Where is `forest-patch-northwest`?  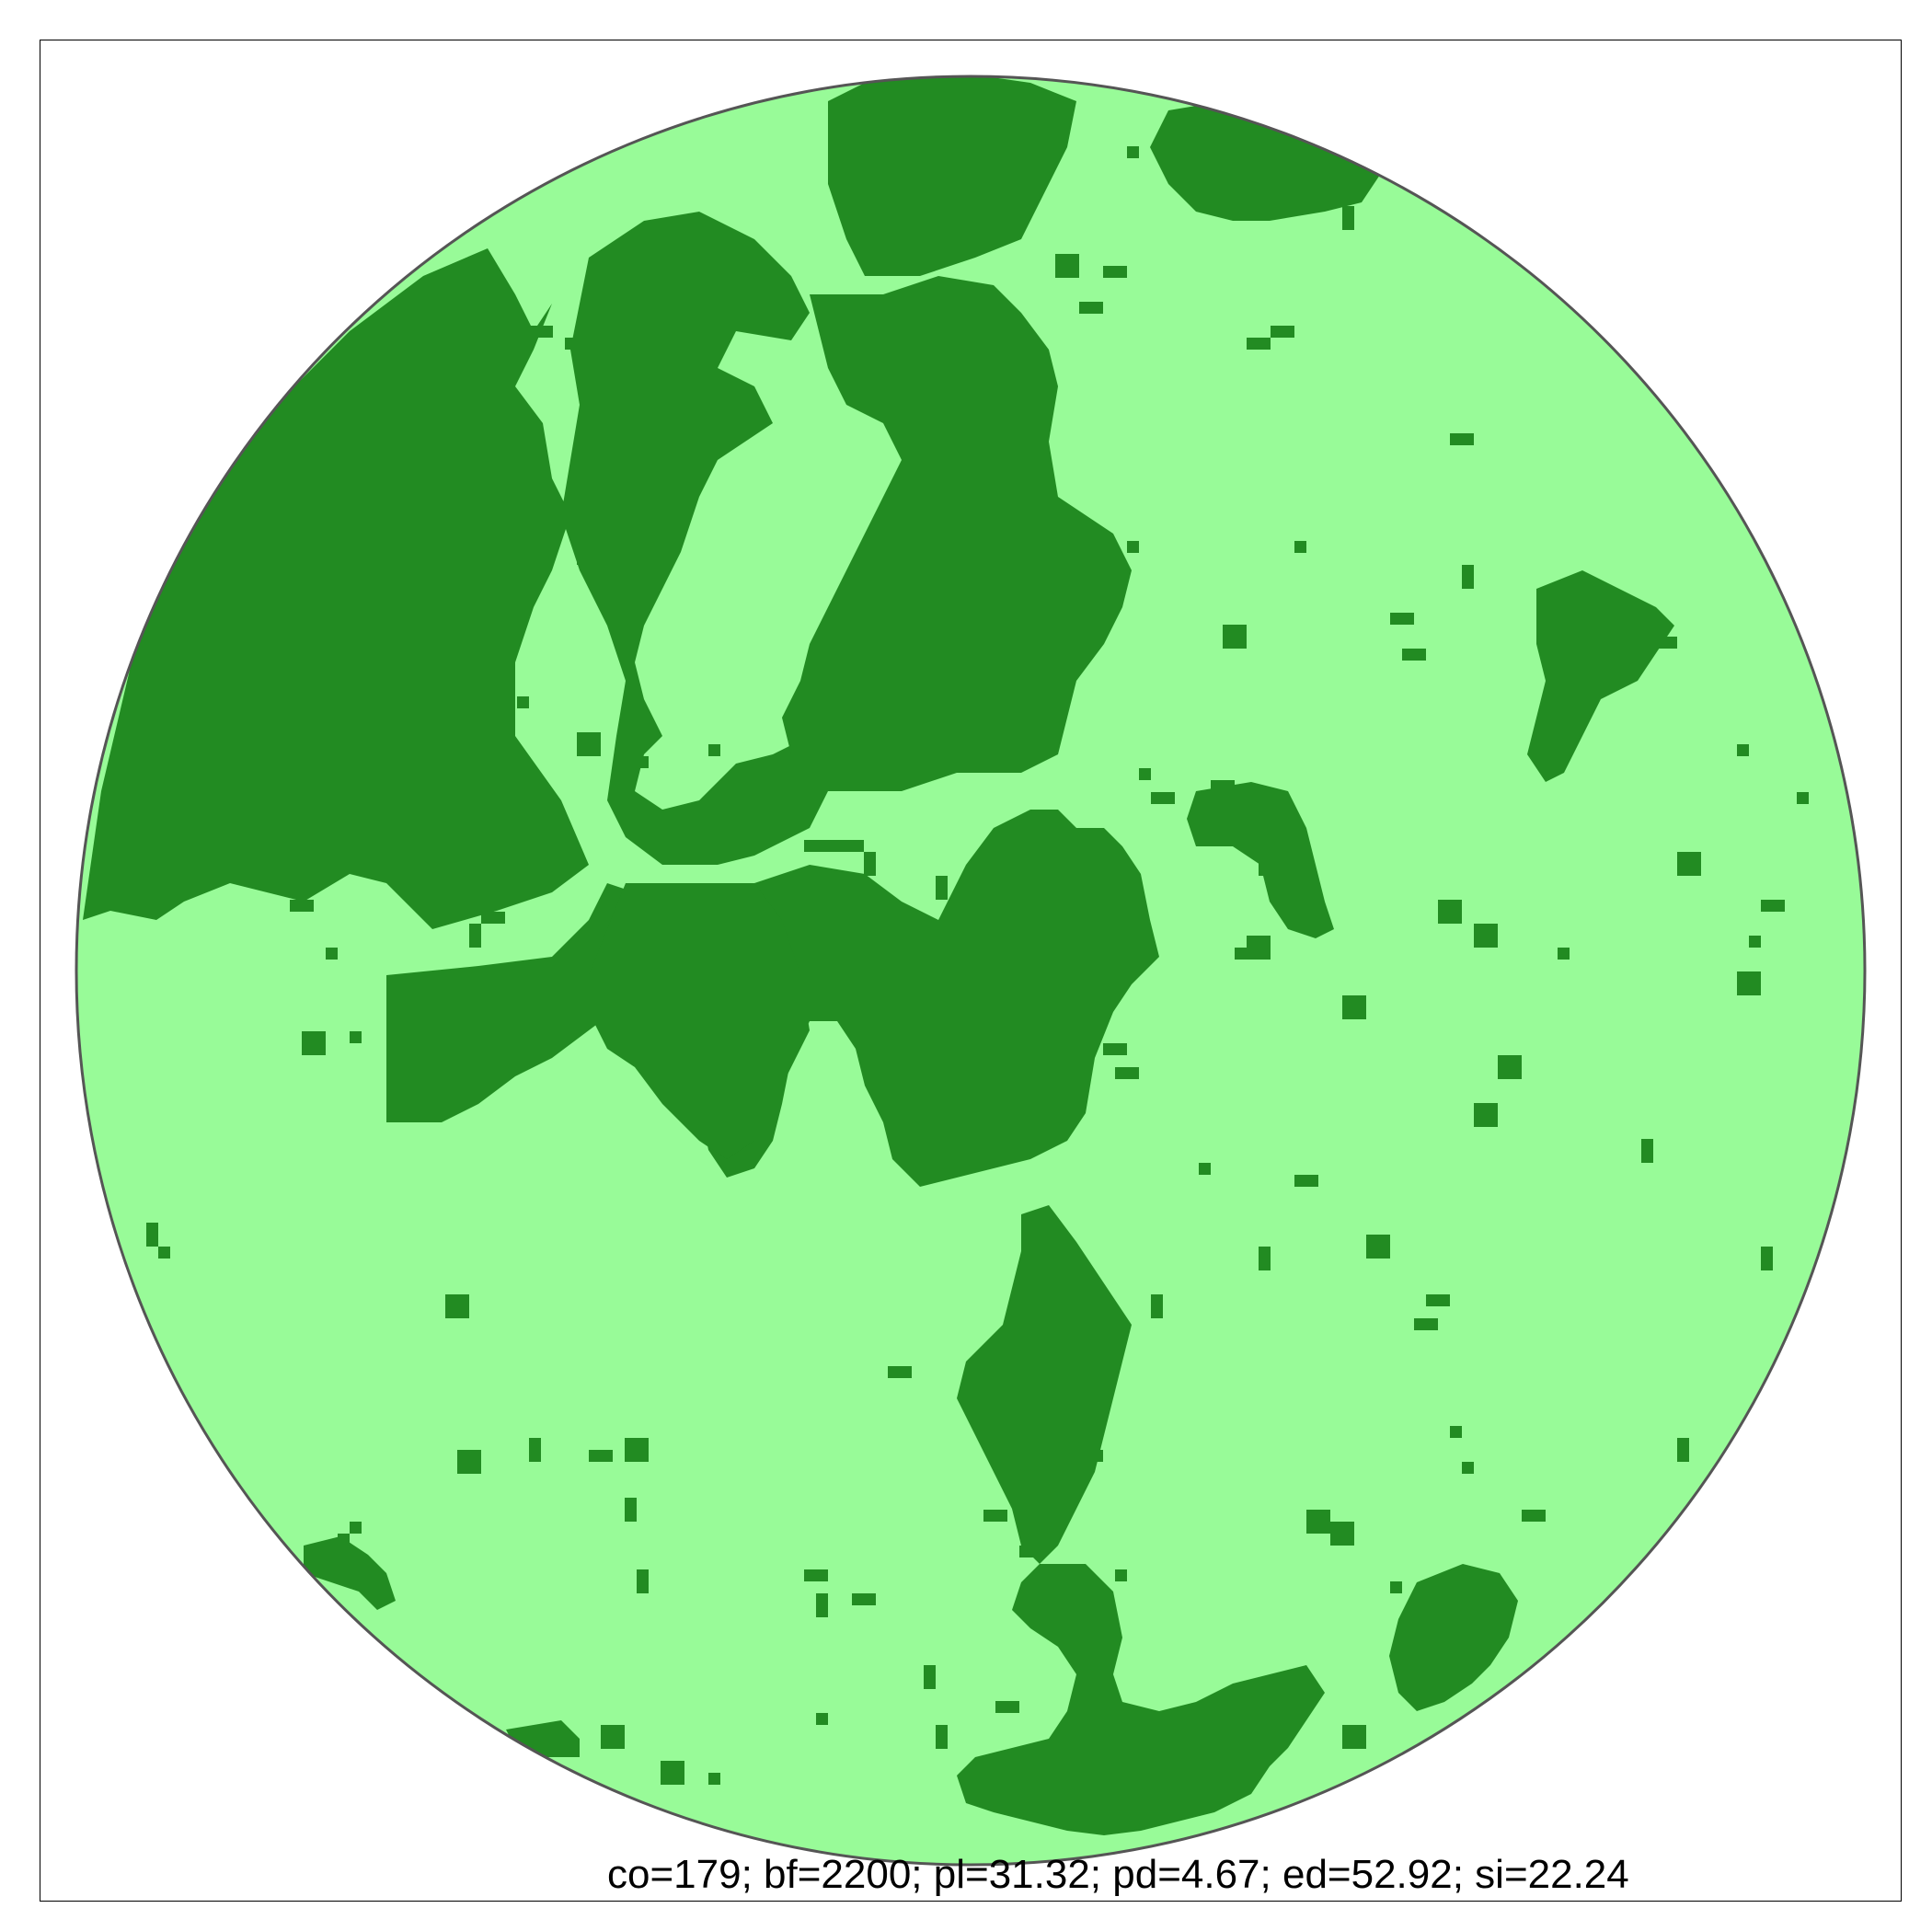 forest-patch-northwest is located at coordinates (336, 589).